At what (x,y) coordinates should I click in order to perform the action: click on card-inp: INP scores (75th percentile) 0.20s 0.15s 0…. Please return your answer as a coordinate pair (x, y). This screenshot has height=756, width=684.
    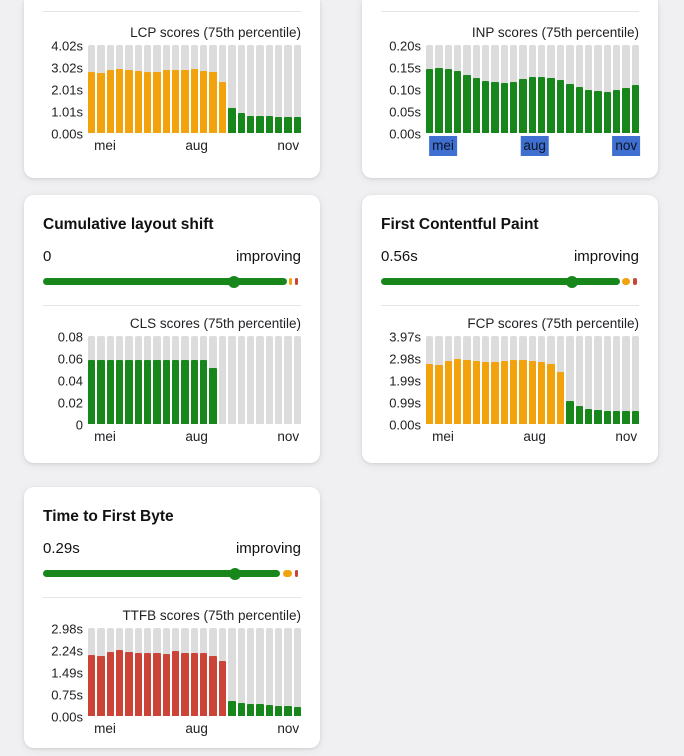
    Looking at the image, I should click on (510, 89).